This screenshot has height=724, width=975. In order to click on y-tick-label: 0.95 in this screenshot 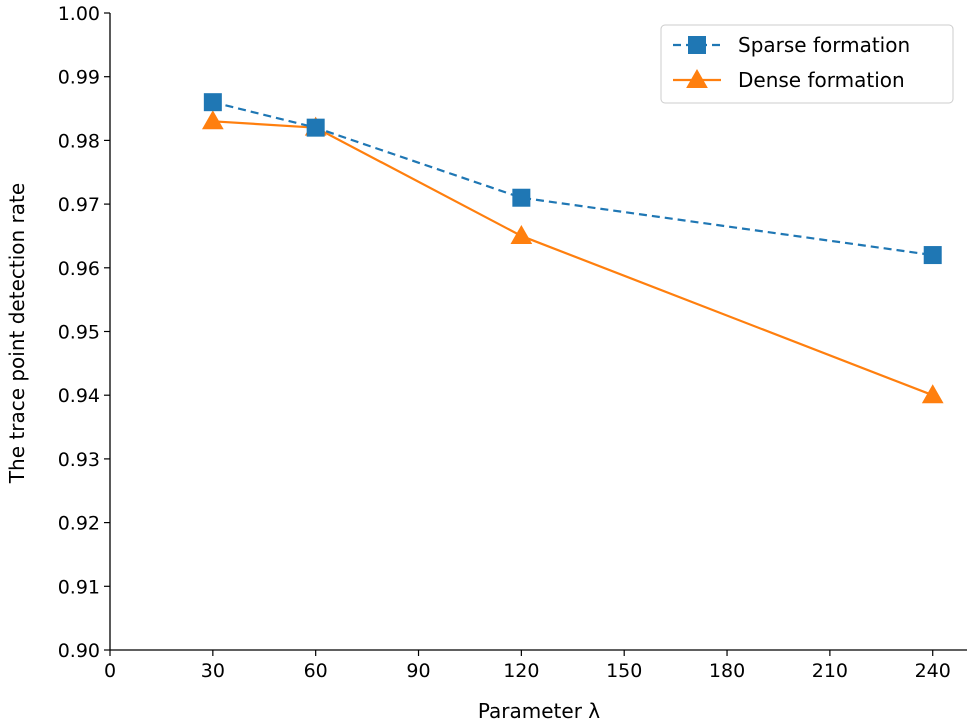, I will do `click(79, 333)`.